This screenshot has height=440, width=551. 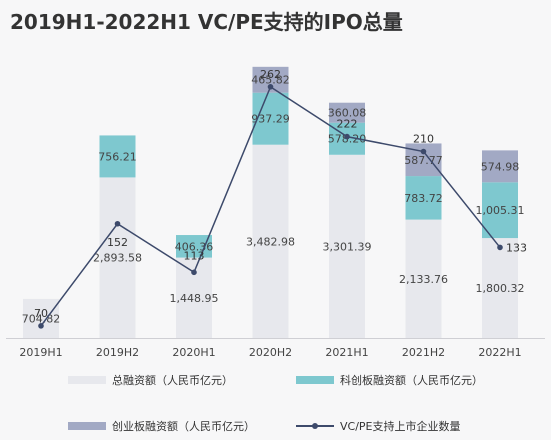 I want to click on legend-item-star-market: 科创板融资额（人民币亿元）, so click(x=389, y=380).